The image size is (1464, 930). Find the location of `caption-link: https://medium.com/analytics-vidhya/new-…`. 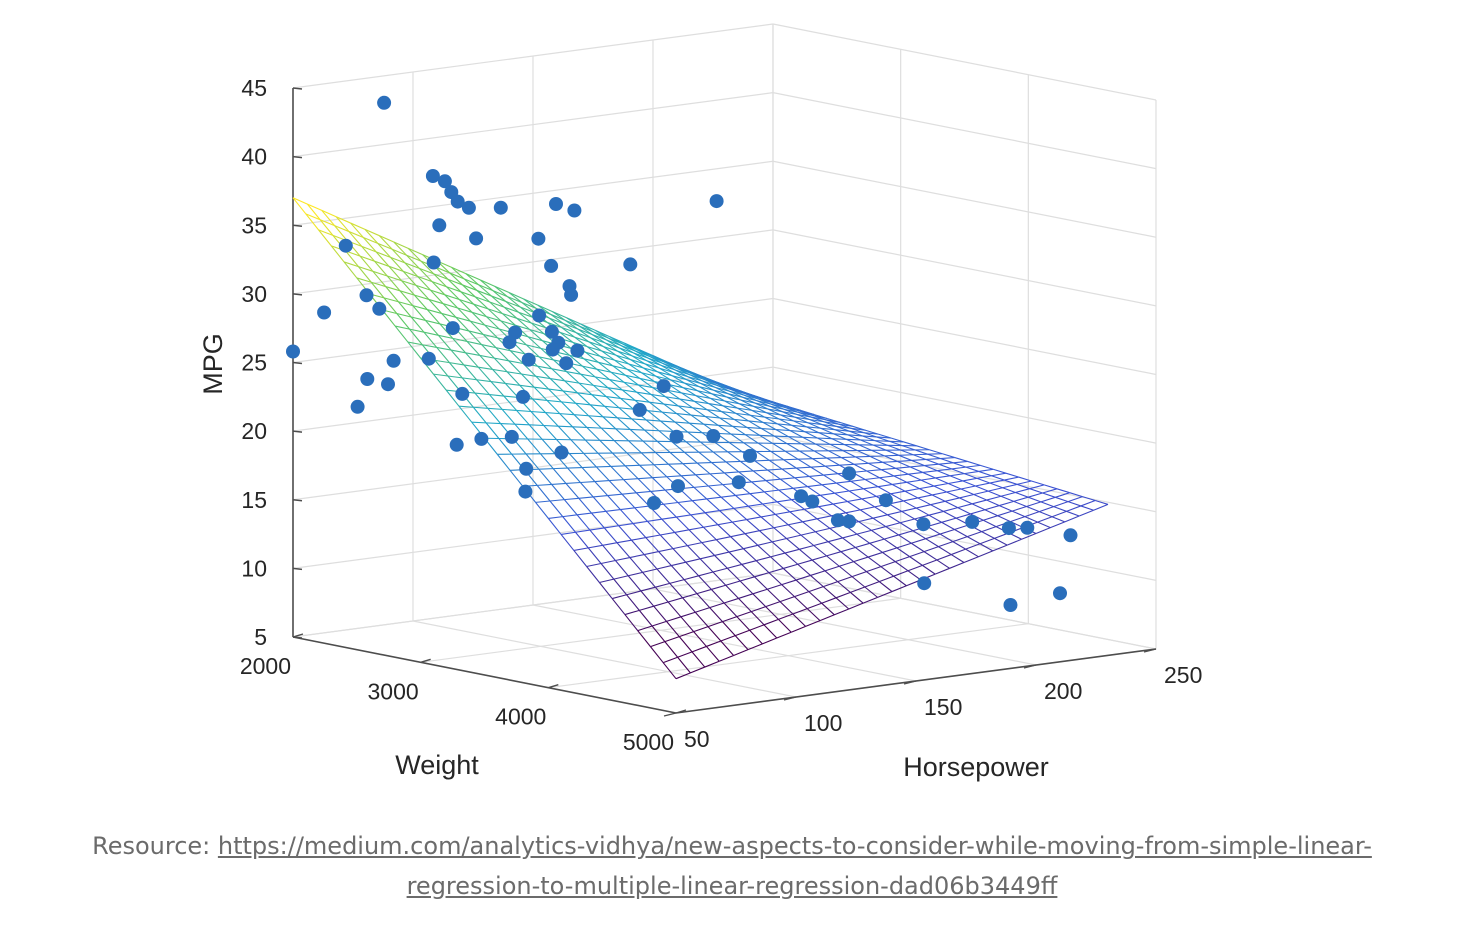

caption-link: https://medium.com/analytics-vidhya/new-… is located at coordinates (732, 869).